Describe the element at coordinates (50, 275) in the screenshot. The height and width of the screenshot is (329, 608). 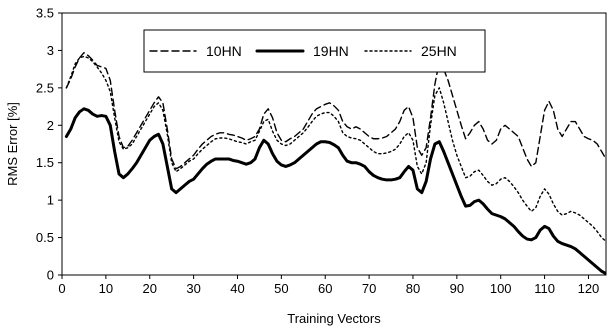
I see `y-tick-label: 0` at that location.